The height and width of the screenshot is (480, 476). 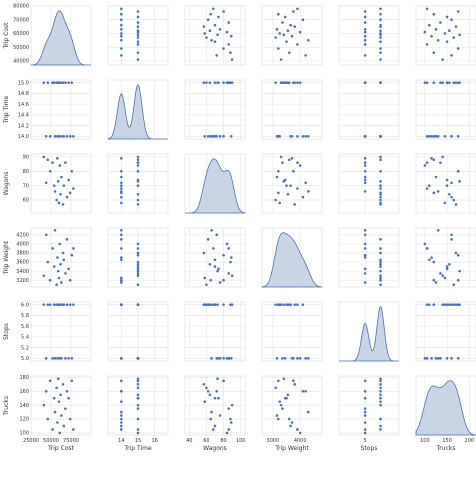 What do you see at coordinates (215, 448) in the screenshot?
I see `x-axis-label: Wagons` at bounding box center [215, 448].